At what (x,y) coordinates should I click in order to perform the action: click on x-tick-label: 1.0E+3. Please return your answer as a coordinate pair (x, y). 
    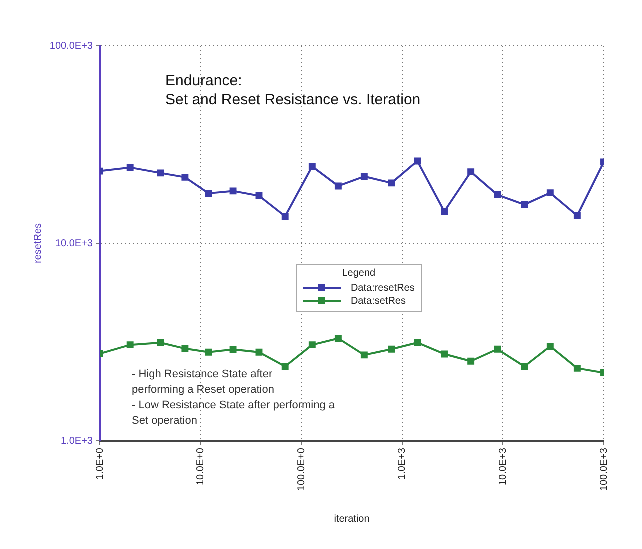
    Looking at the image, I should click on (402, 464).